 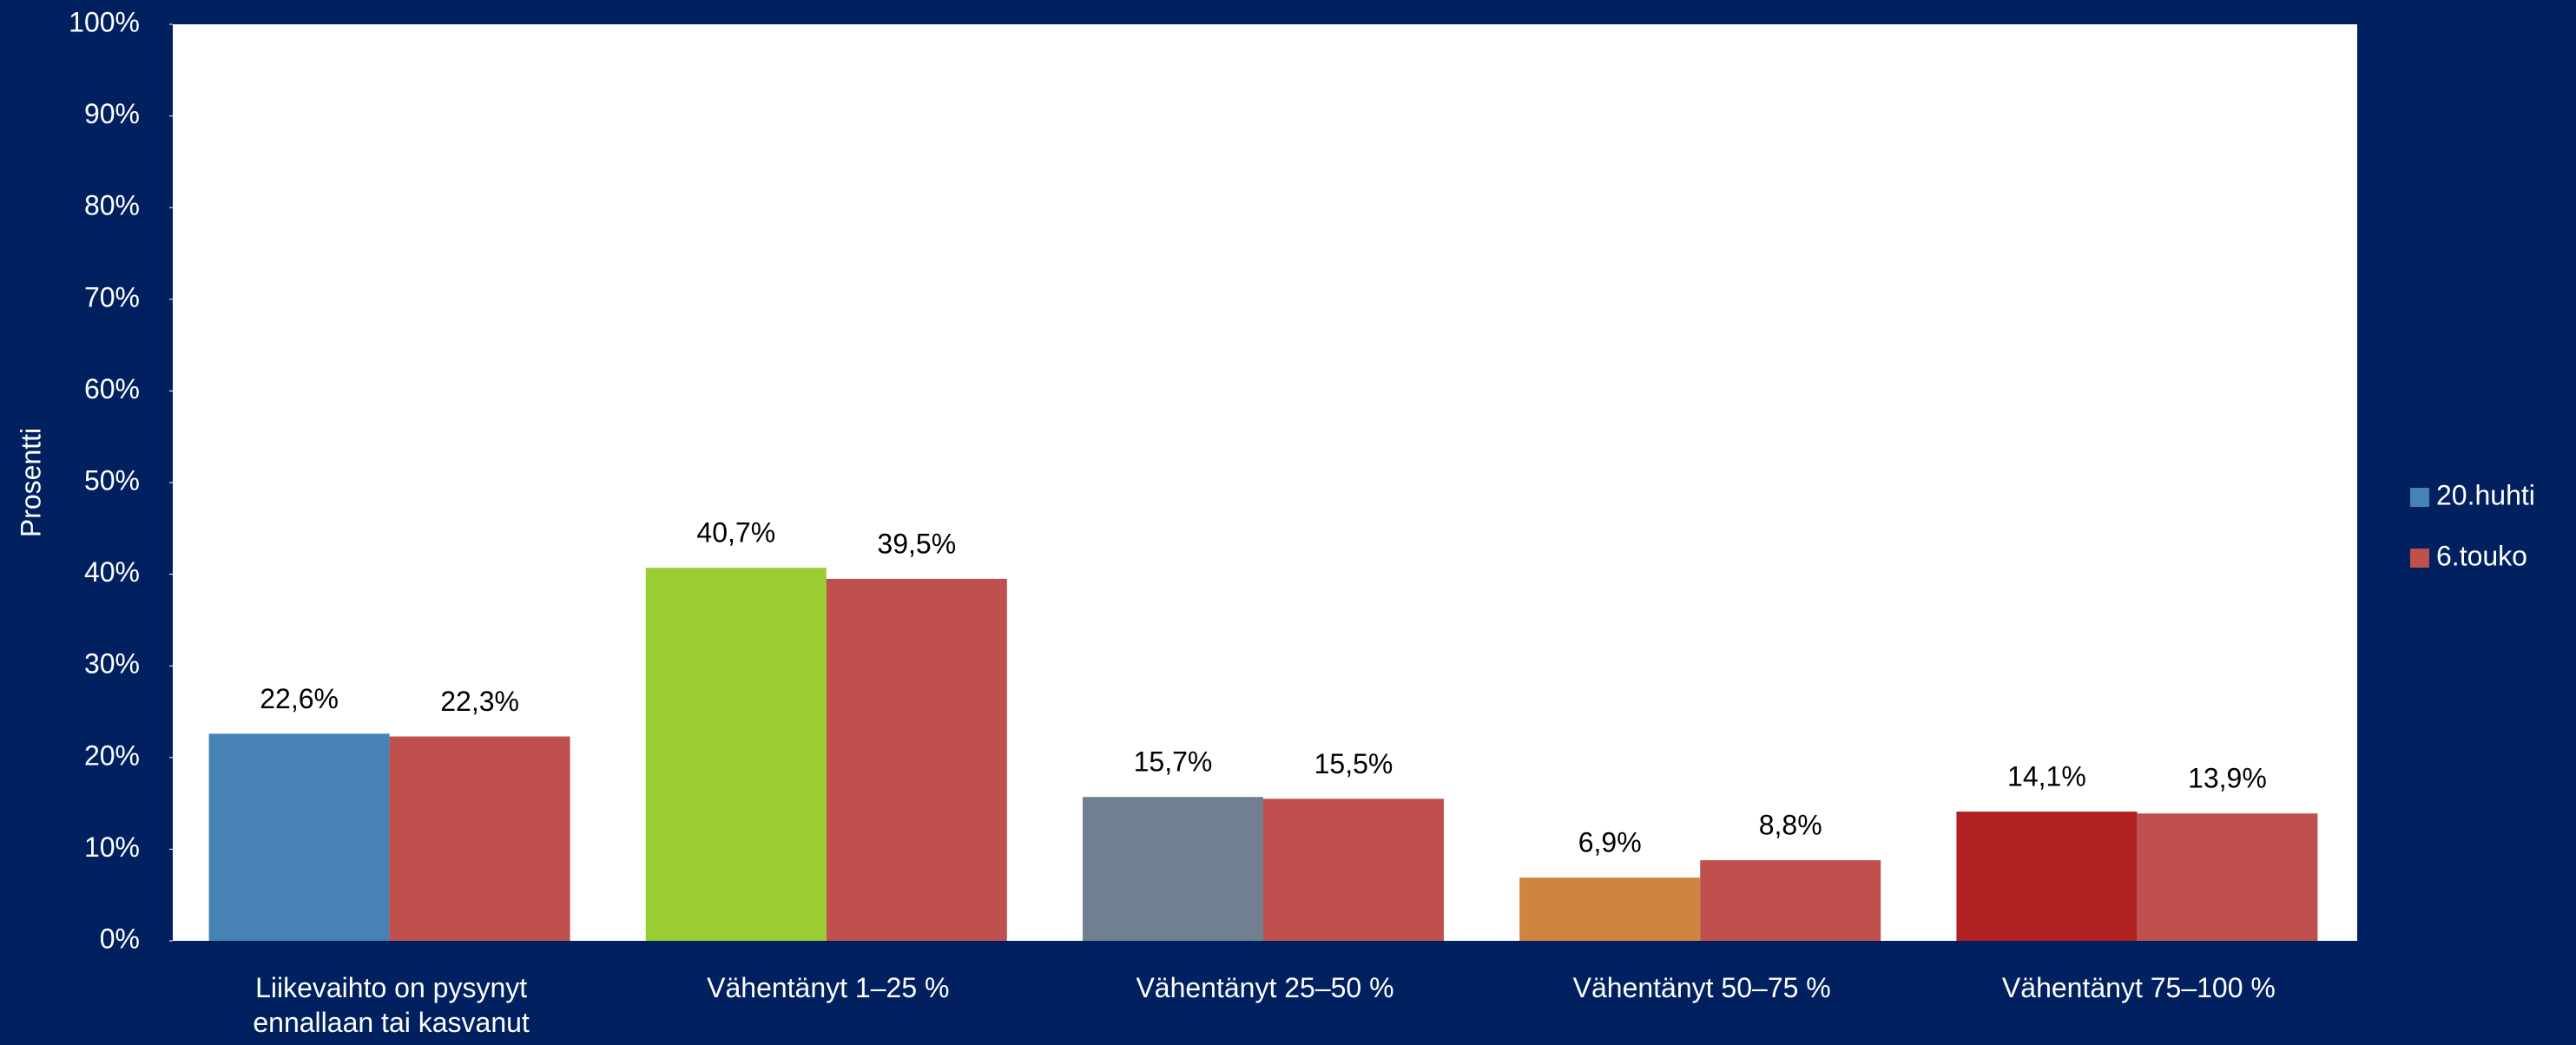 I want to click on x-tick-label: Vähentänyt 25–50 %, so click(x=1265, y=987).